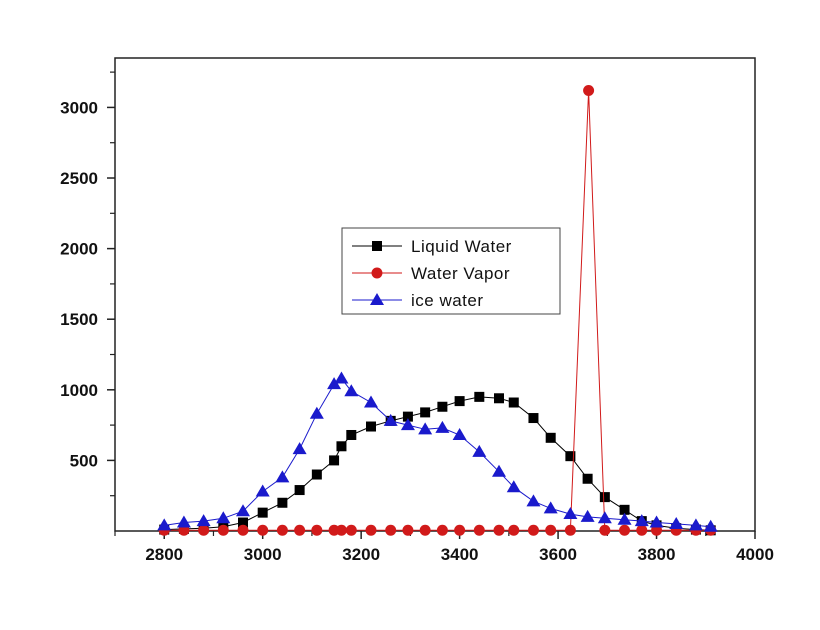  What do you see at coordinates (164, 554) in the screenshot?
I see `x-tick-label: 2800` at bounding box center [164, 554].